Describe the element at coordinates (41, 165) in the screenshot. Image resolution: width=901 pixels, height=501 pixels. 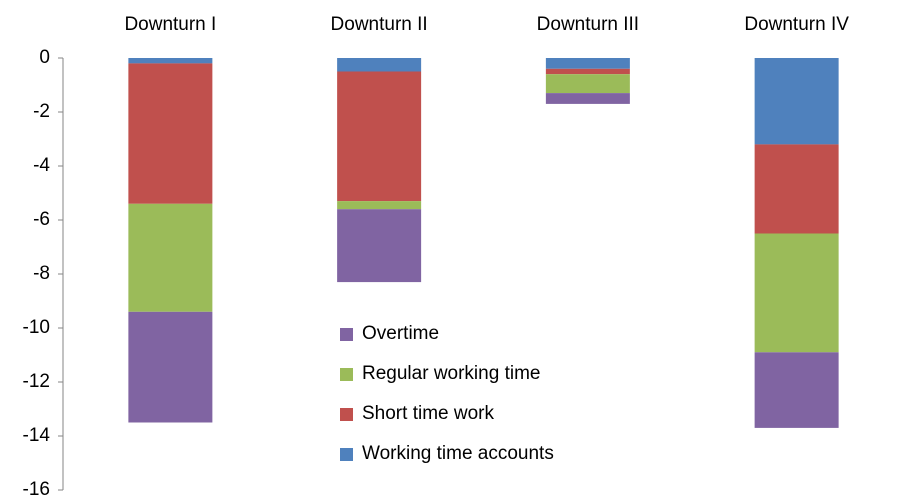
I see `y-tick-label: -4` at that location.